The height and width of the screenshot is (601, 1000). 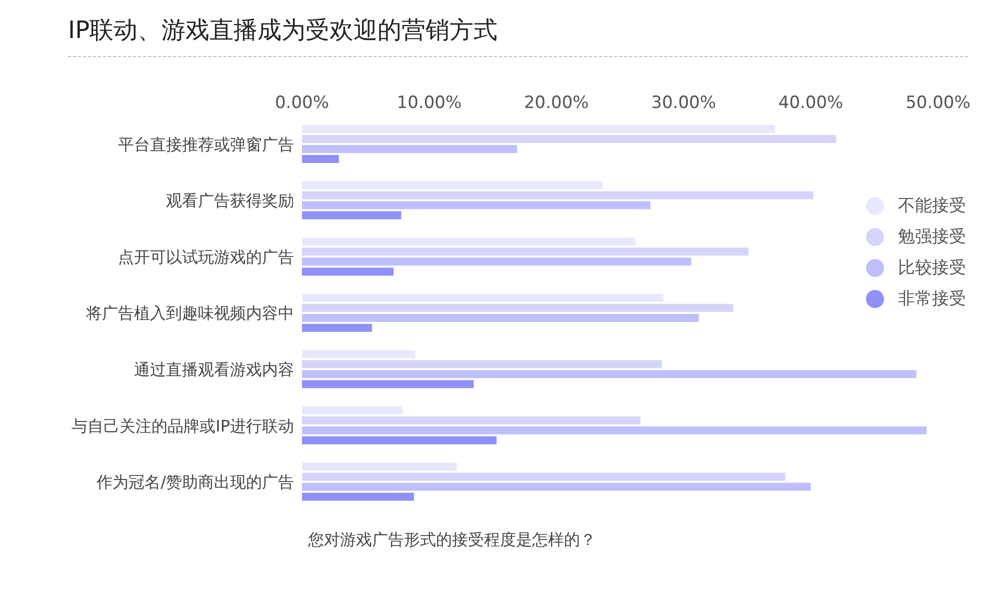 I want to click on y-tick-label: 平台直接推荐或弹窗广告, so click(x=206, y=144).